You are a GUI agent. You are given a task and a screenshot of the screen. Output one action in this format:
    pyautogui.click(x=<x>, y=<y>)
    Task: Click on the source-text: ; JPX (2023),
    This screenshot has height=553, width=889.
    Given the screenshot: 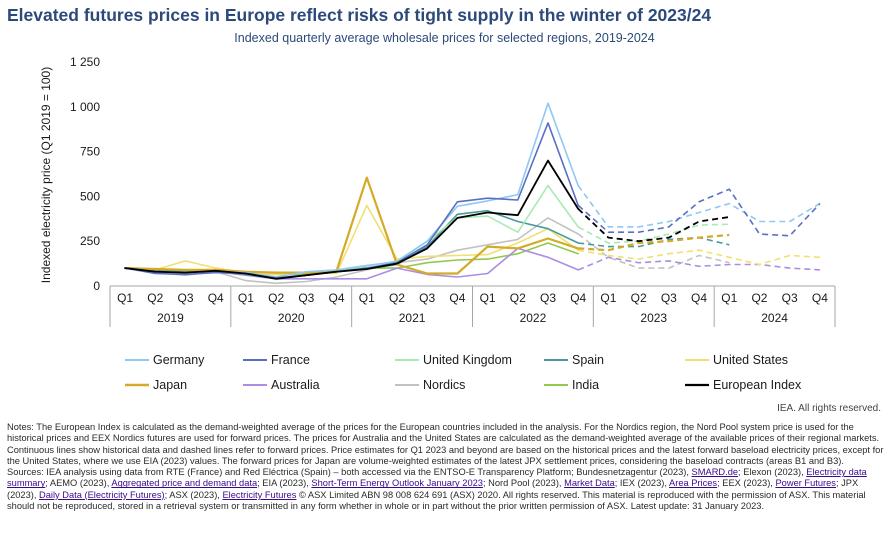 What is the action you would take?
    pyautogui.click(x=433, y=489)
    